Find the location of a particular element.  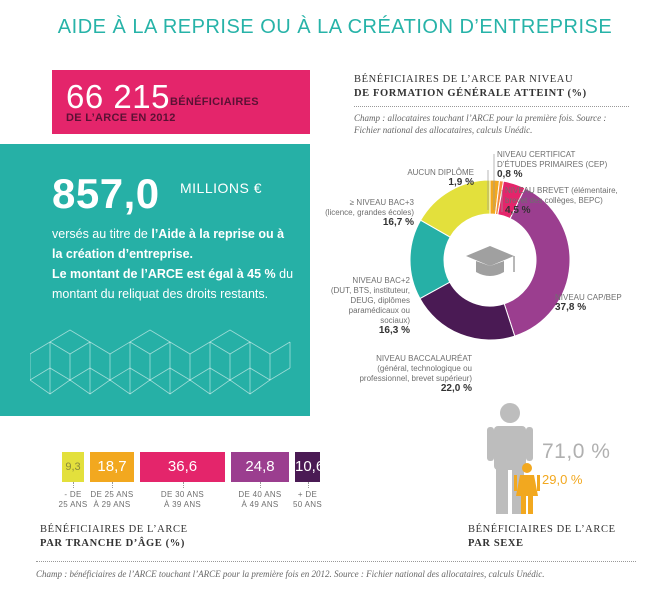

beneficiaries-box: 66 215 BÉNÉFICIAIRES DE L’ARCE EN 2012 is located at coordinates (181, 102).